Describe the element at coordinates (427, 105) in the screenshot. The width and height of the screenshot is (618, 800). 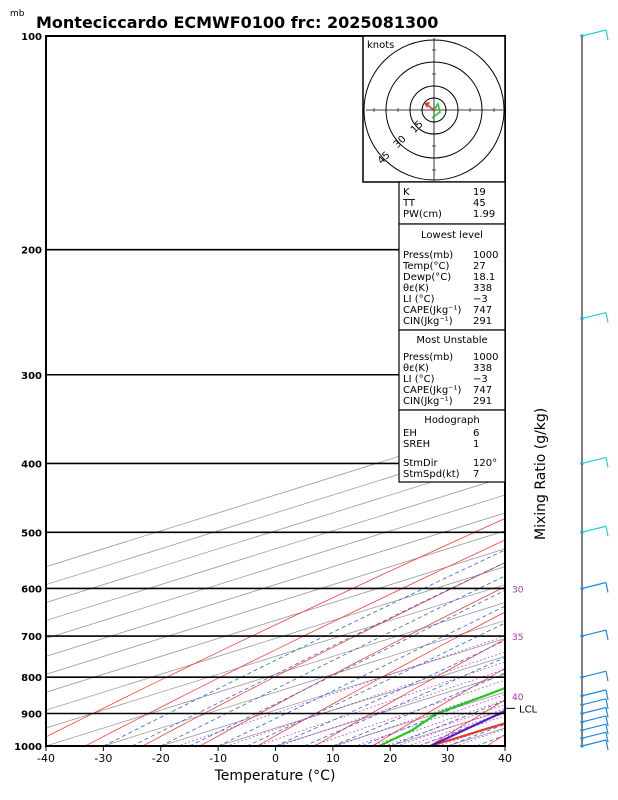
I see `storm-motion-arrow` at that location.